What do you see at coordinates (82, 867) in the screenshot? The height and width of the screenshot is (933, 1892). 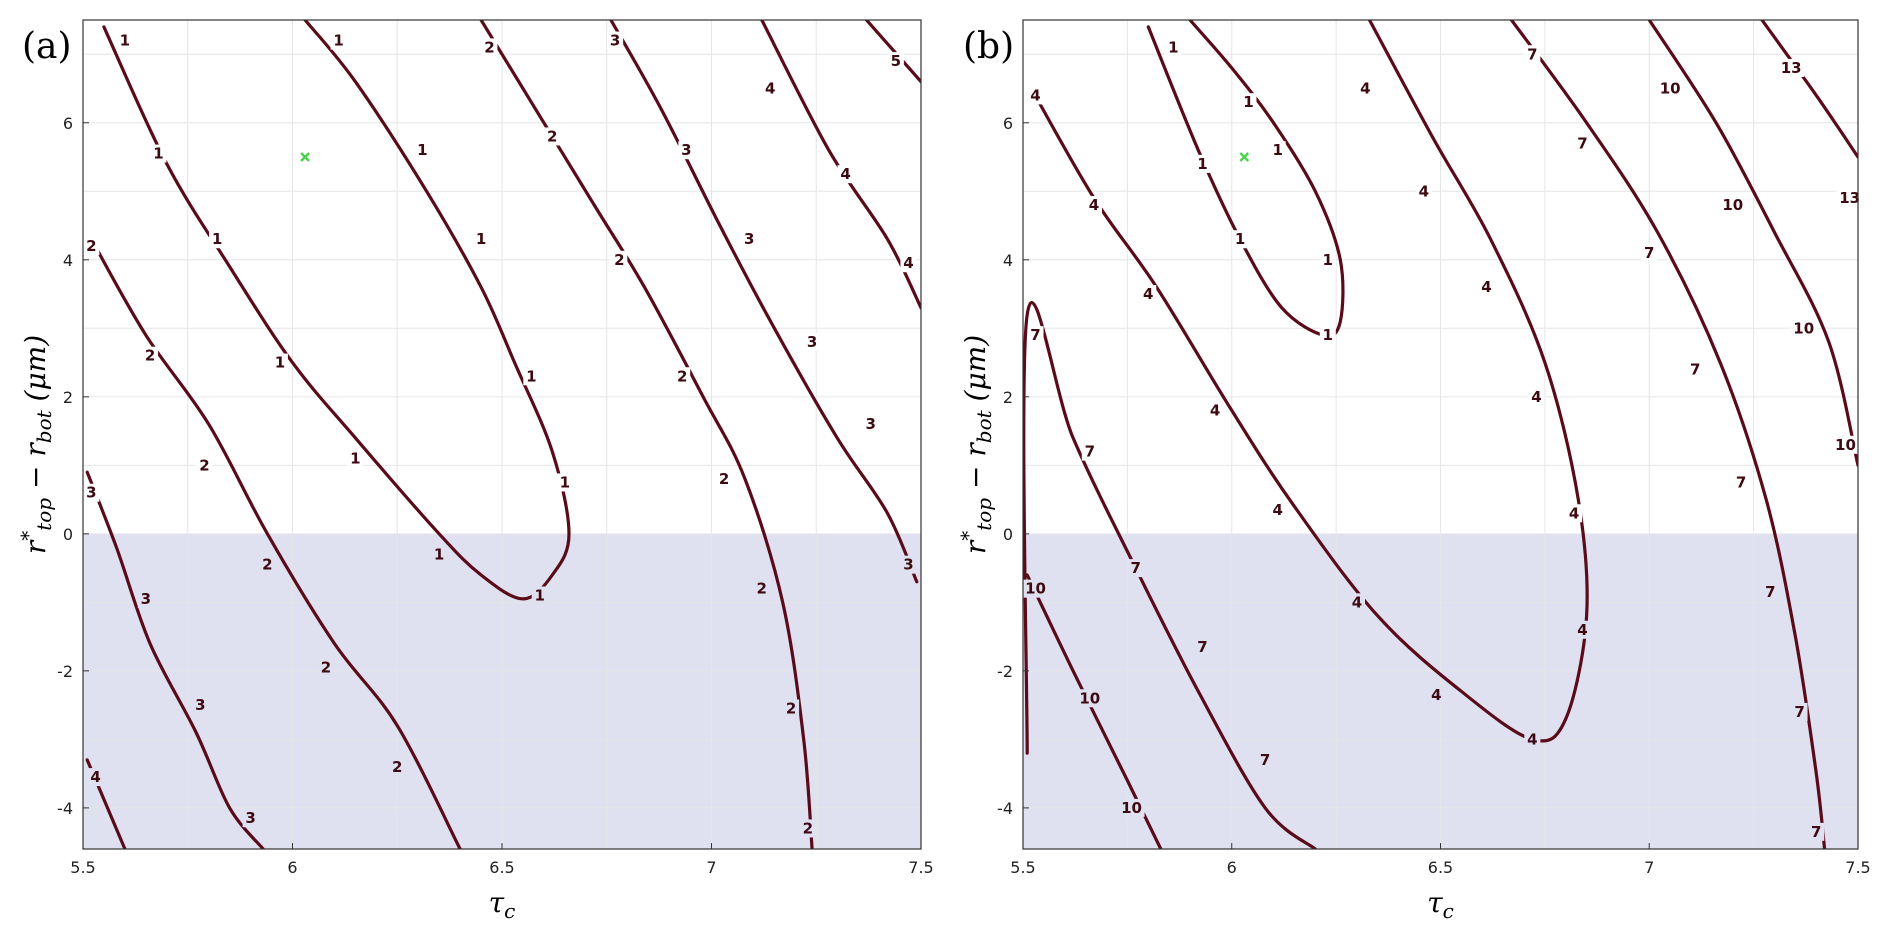 I see `x-tick-label: 5.5` at bounding box center [82, 867].